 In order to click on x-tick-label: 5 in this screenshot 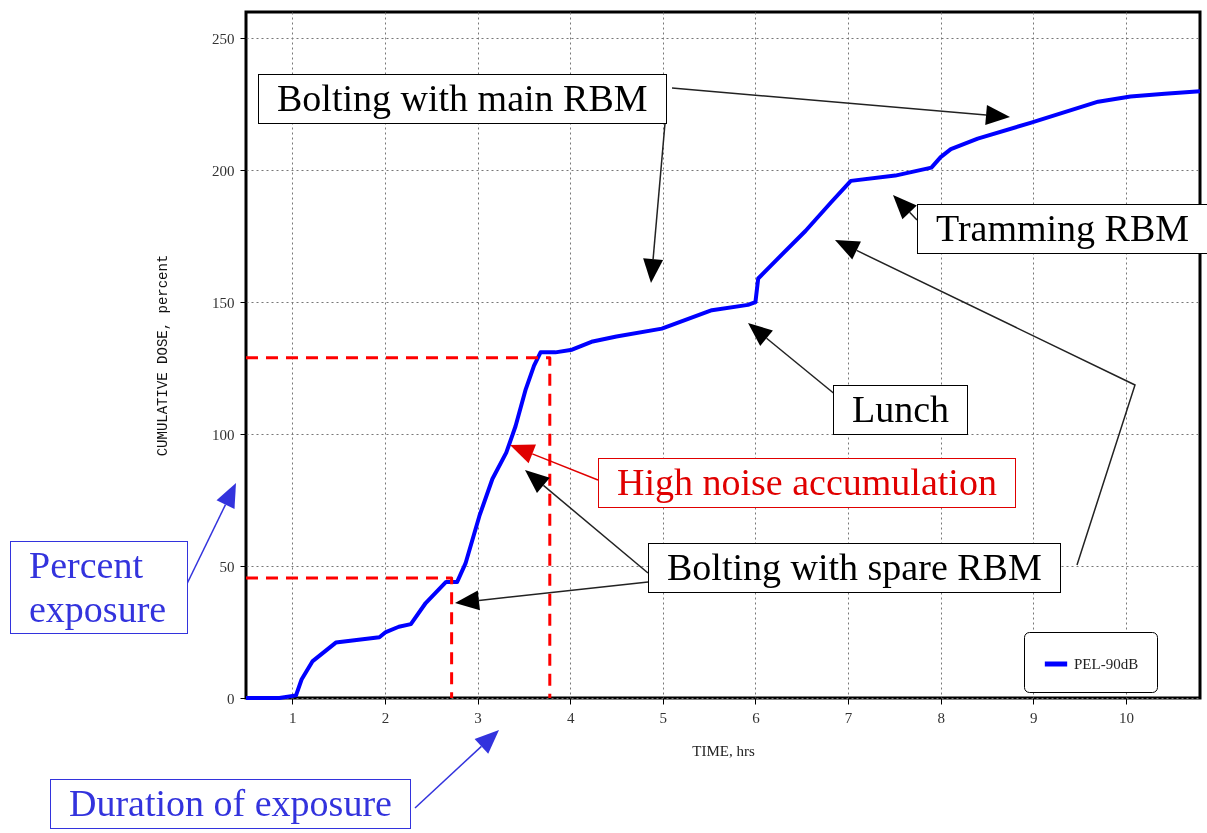, I will do `click(663, 717)`.